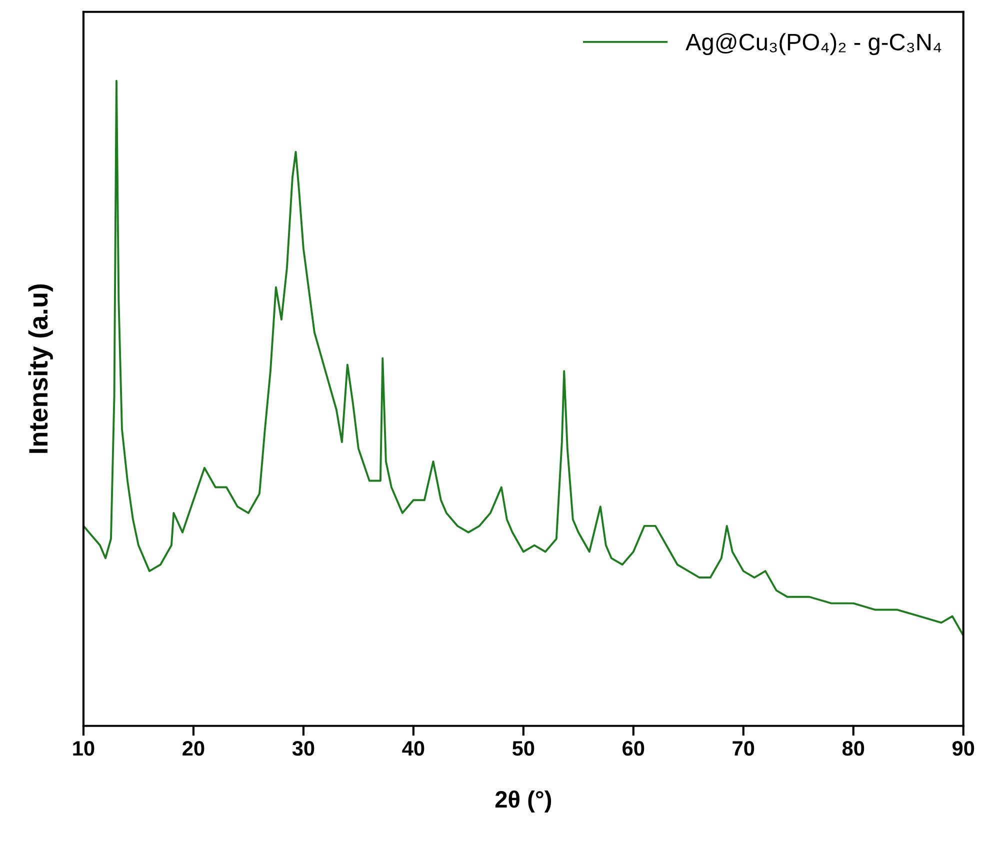 This screenshot has width=982, height=847. Describe the element at coordinates (743, 748) in the screenshot. I see `x-tick-label: 70` at that location.